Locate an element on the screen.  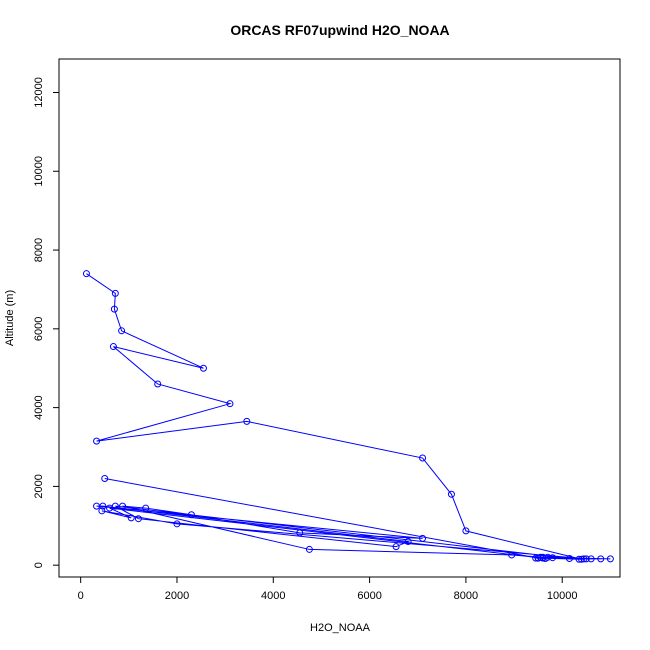
y-tick-label: 4000 is located at coordinates (39, 407).